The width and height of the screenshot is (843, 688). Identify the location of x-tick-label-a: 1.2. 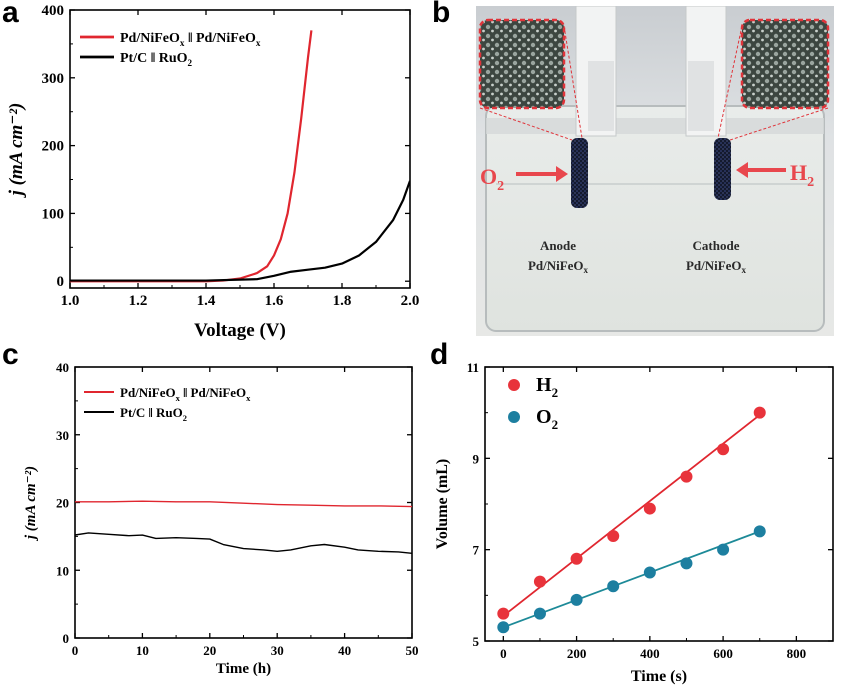
(138, 301).